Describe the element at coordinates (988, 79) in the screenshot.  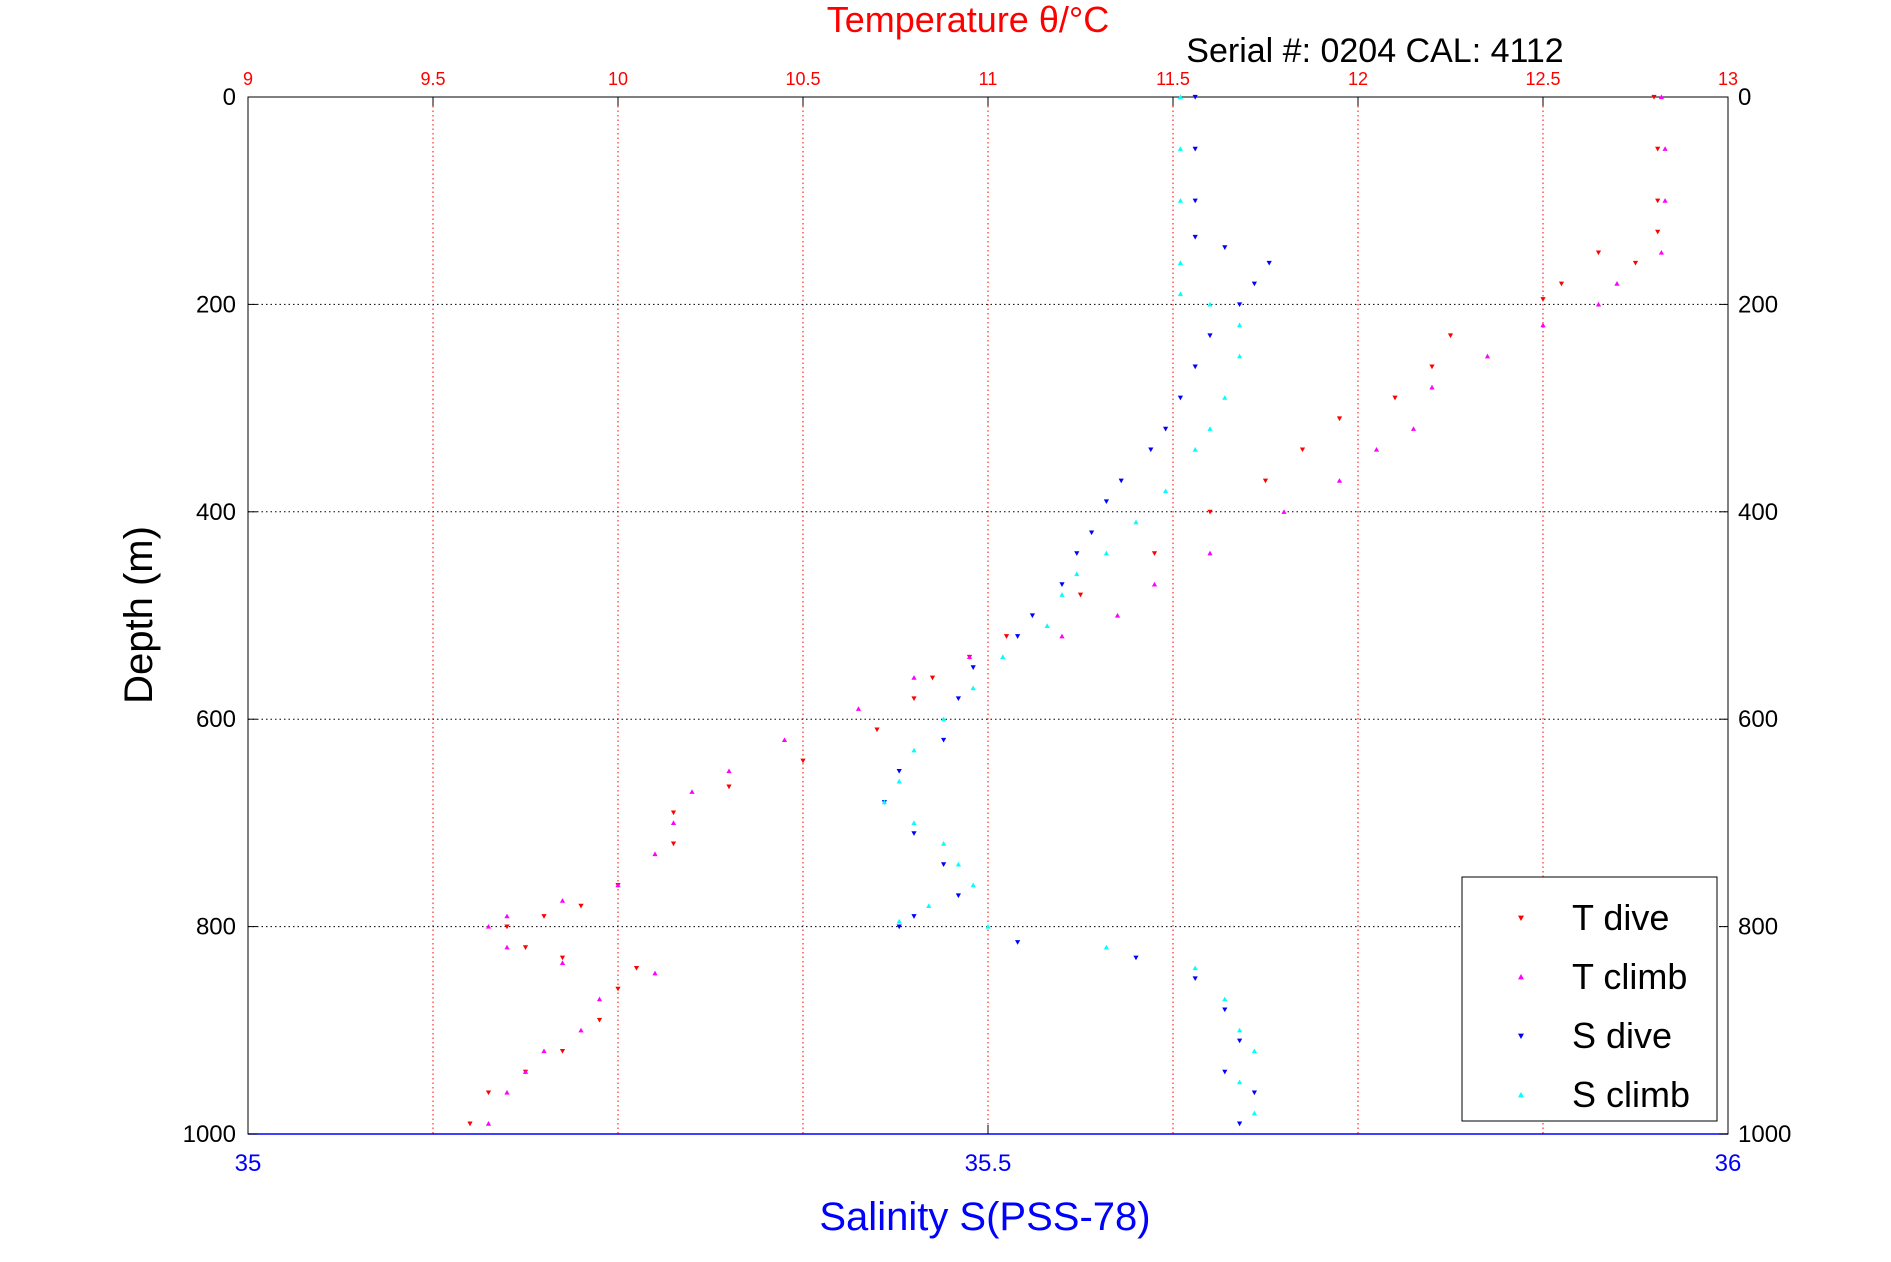
I see `temperature-tick-label: 11` at that location.